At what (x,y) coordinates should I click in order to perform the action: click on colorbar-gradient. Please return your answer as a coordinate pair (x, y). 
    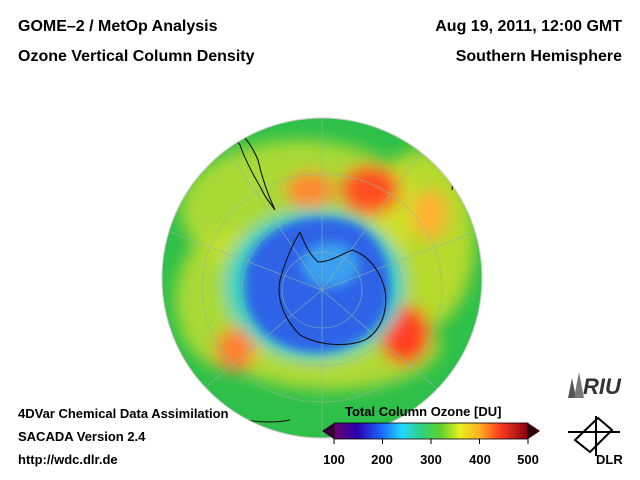
    Looking at the image, I should click on (431, 431).